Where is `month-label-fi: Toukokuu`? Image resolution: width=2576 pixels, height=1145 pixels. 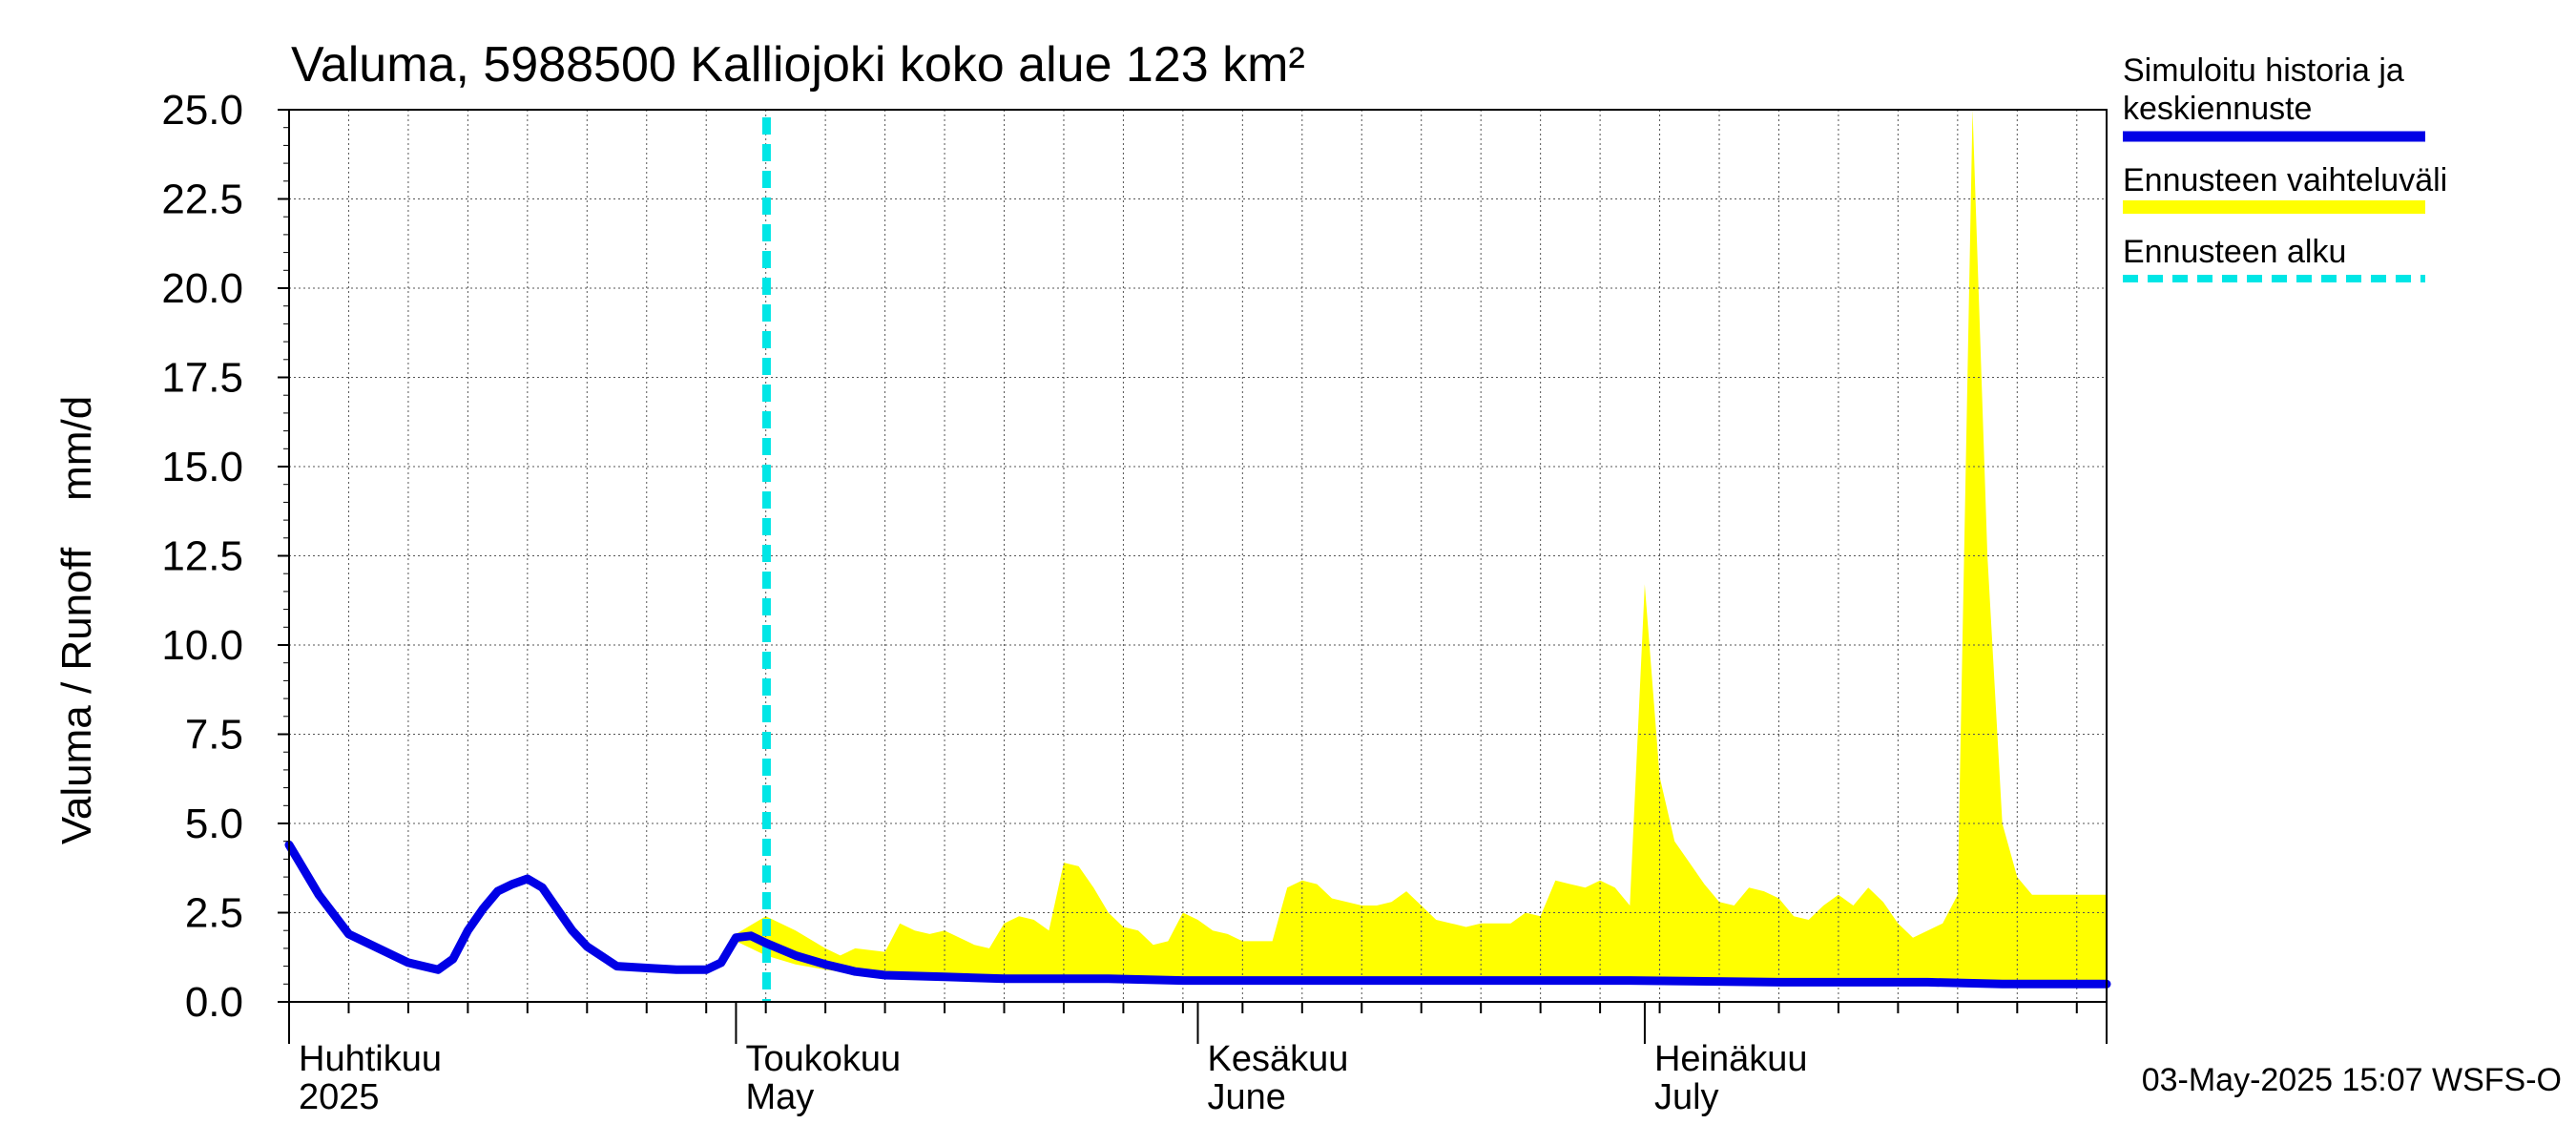
month-label-fi: Toukokuu is located at coordinates (823, 1059).